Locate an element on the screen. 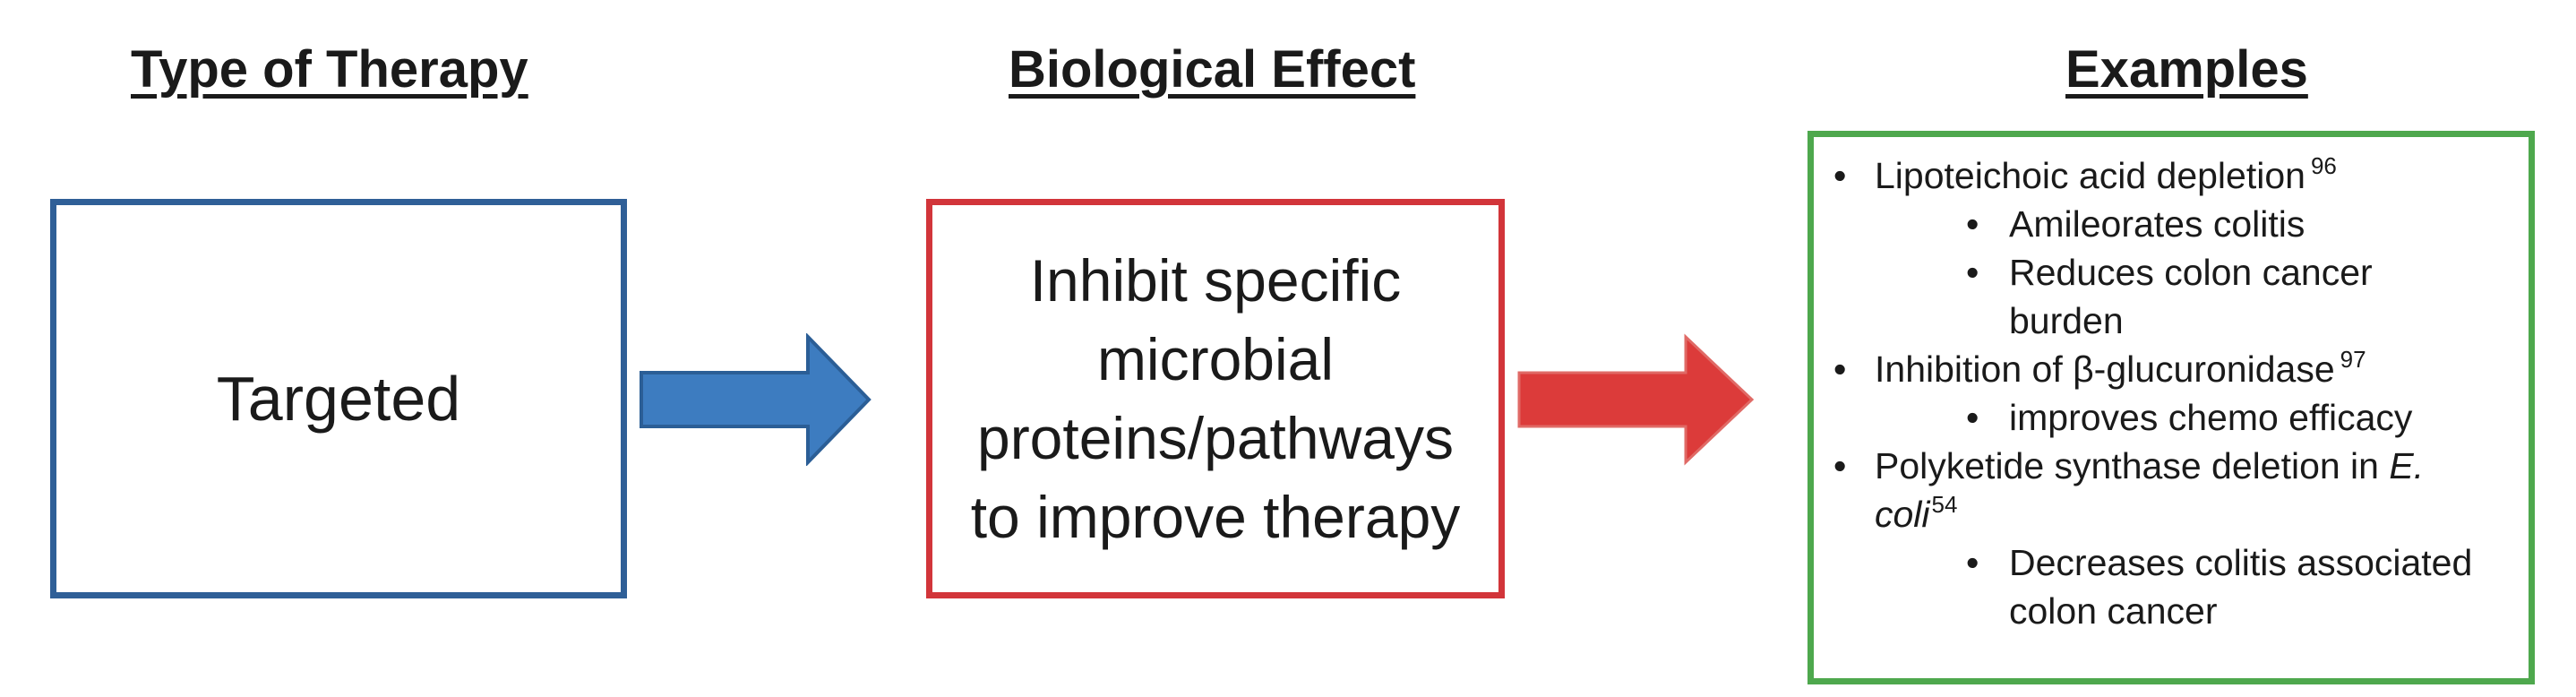 Image resolution: width=2576 pixels, height=697 pixels. reference-number: 54 is located at coordinates (1944, 504).